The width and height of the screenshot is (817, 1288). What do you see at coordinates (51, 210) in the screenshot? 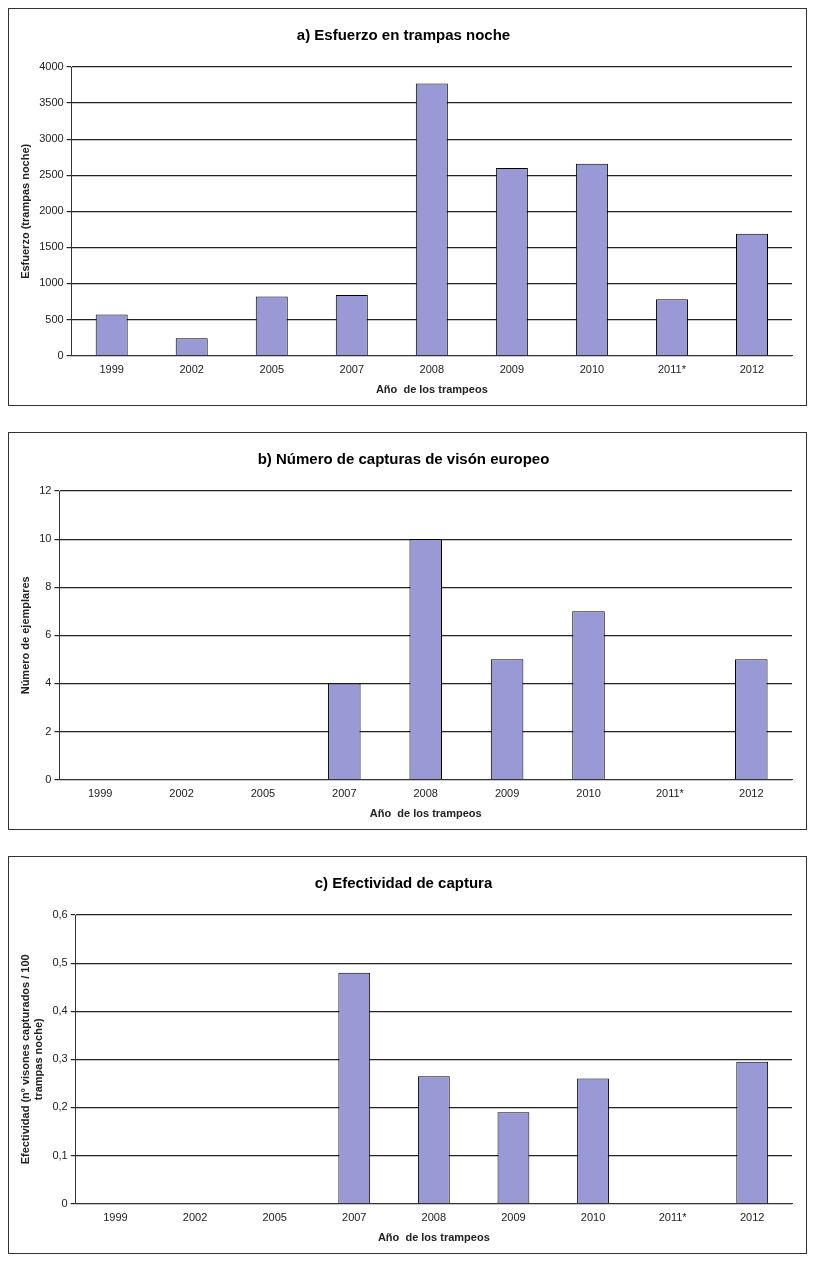
I see `y-tick-label: 2000` at bounding box center [51, 210].